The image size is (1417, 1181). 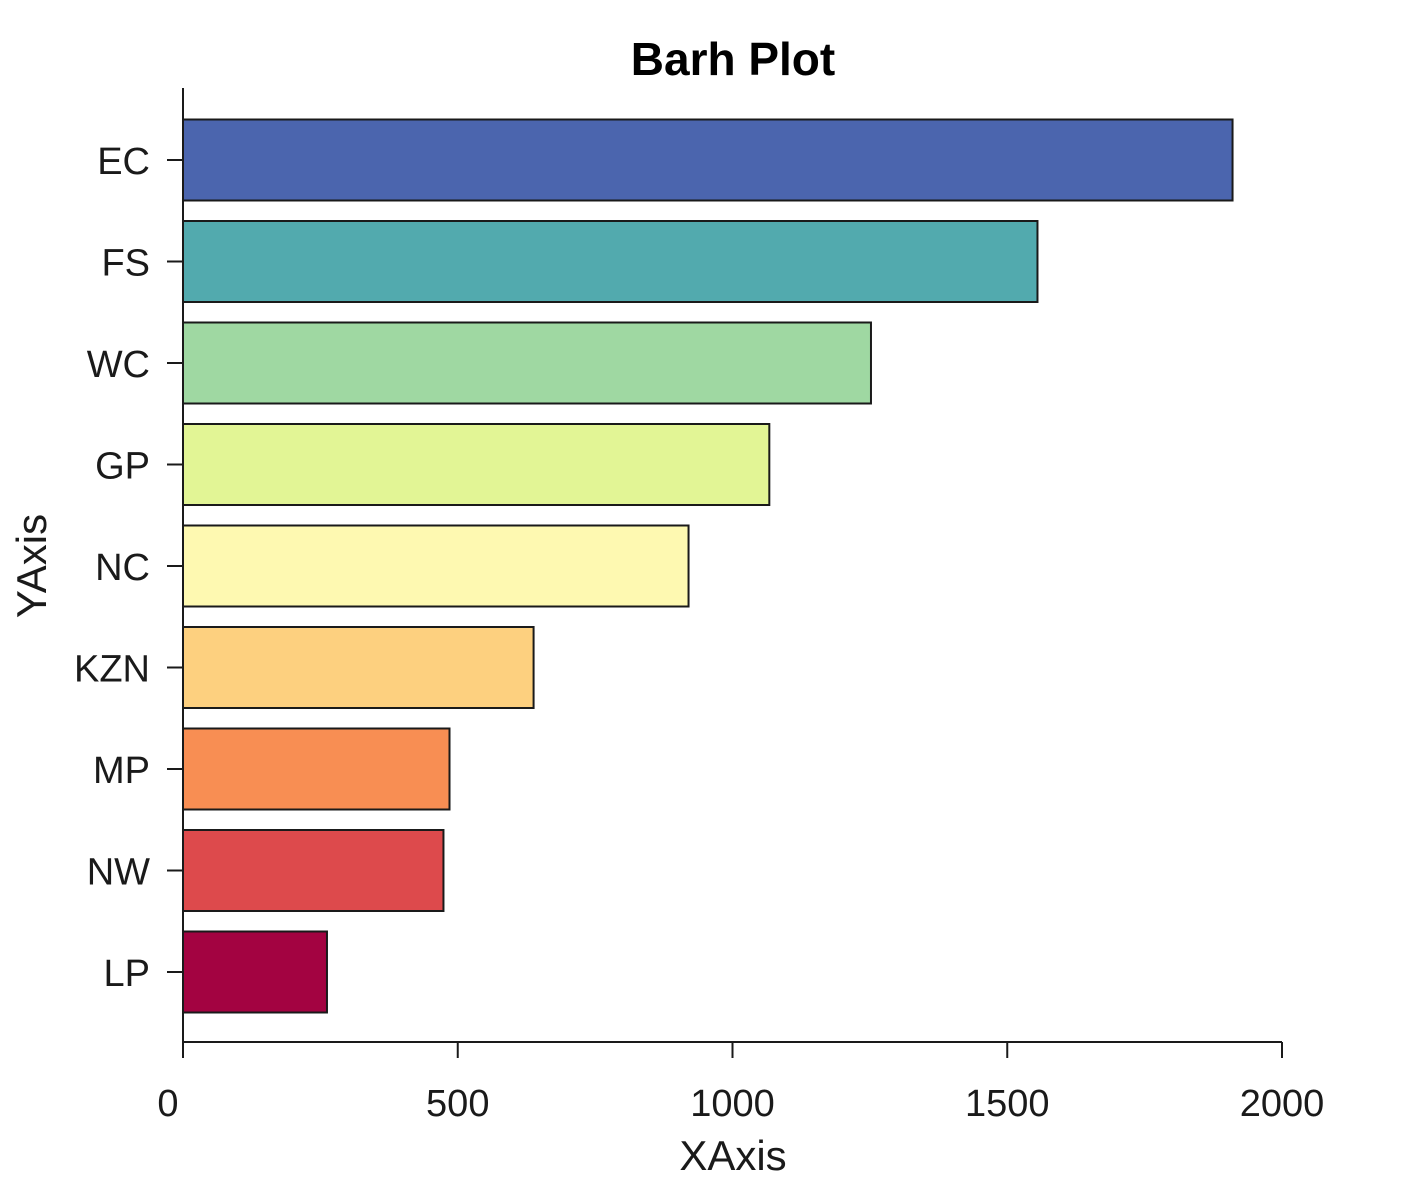 I want to click on x-ticks-group: 0 500 1000 1500 2000, so click(x=740, y=1083).